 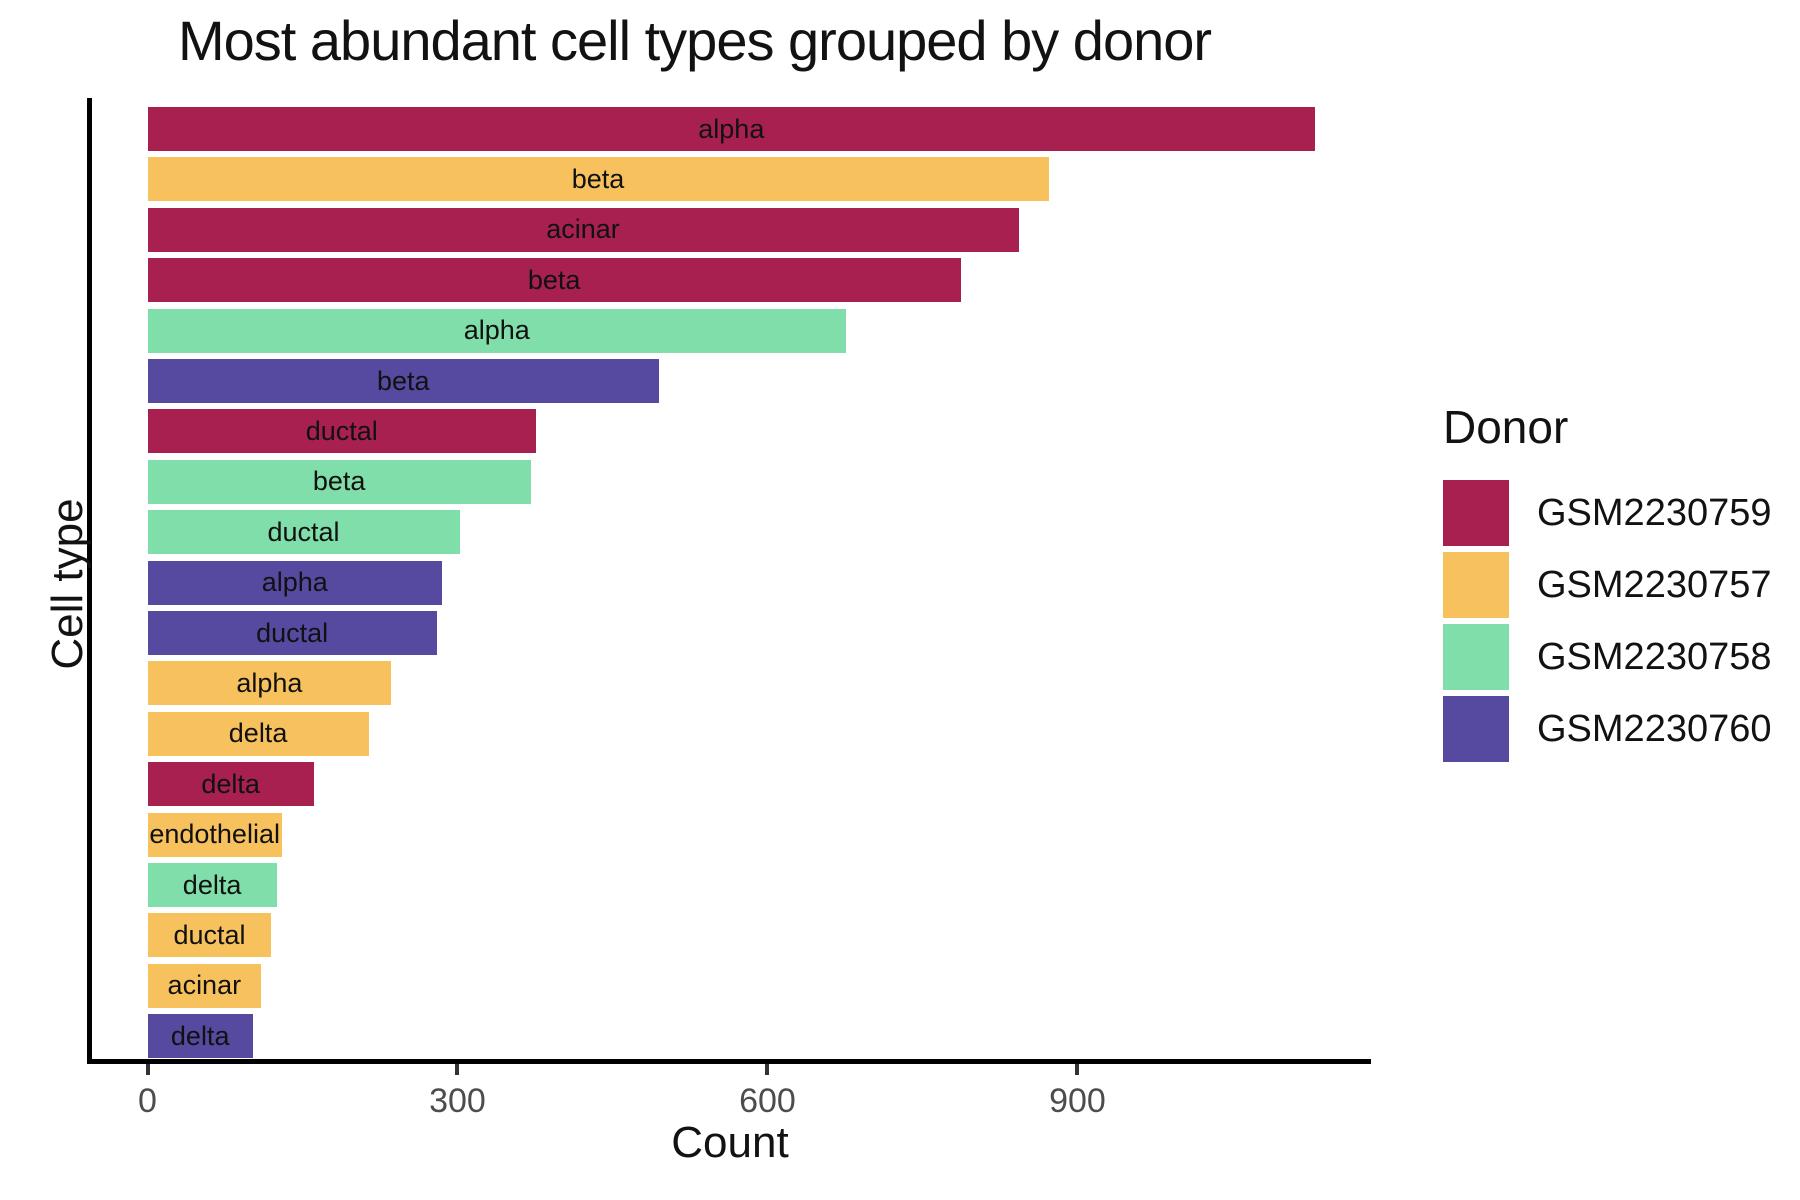 I want to click on legend-entry-GSM2230759: GSM2230759, so click(x=1607, y=513).